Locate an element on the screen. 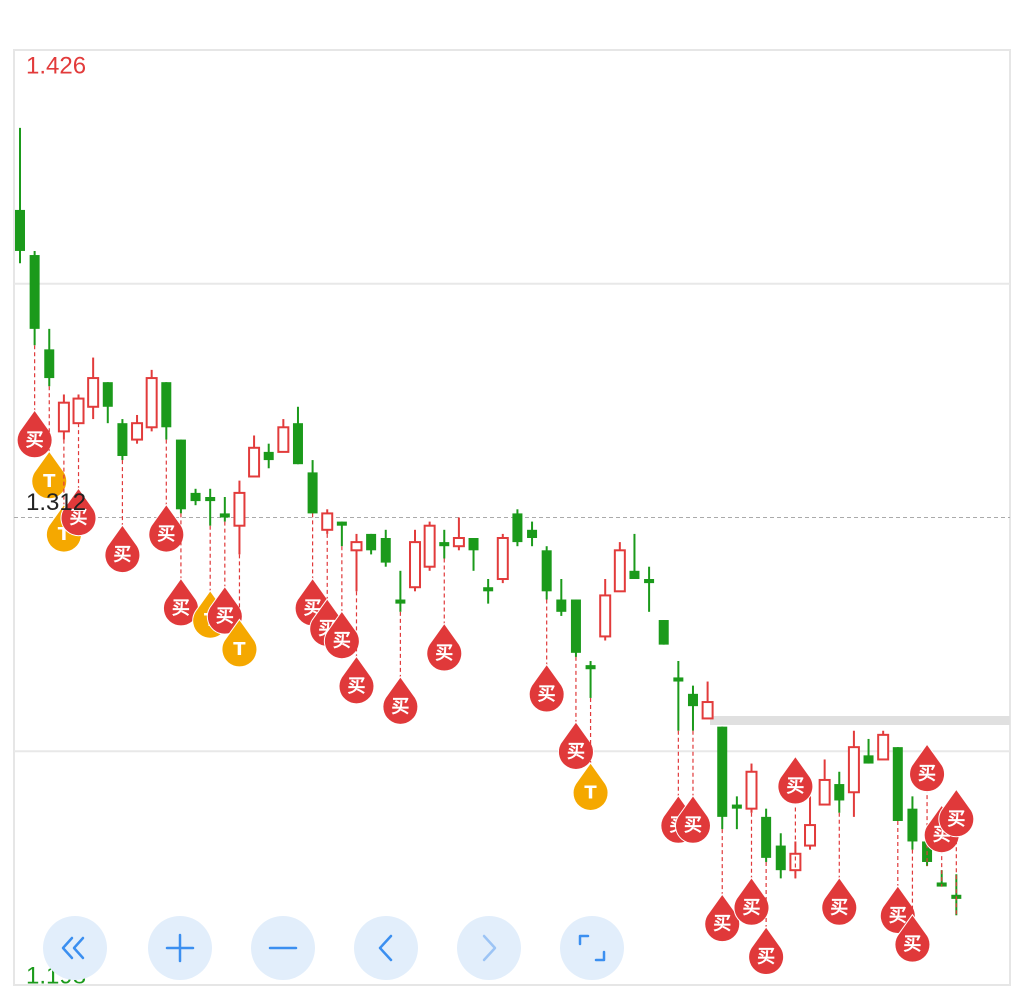 This screenshot has width=1024, height=988. signal-marker: T is located at coordinates (239, 643).